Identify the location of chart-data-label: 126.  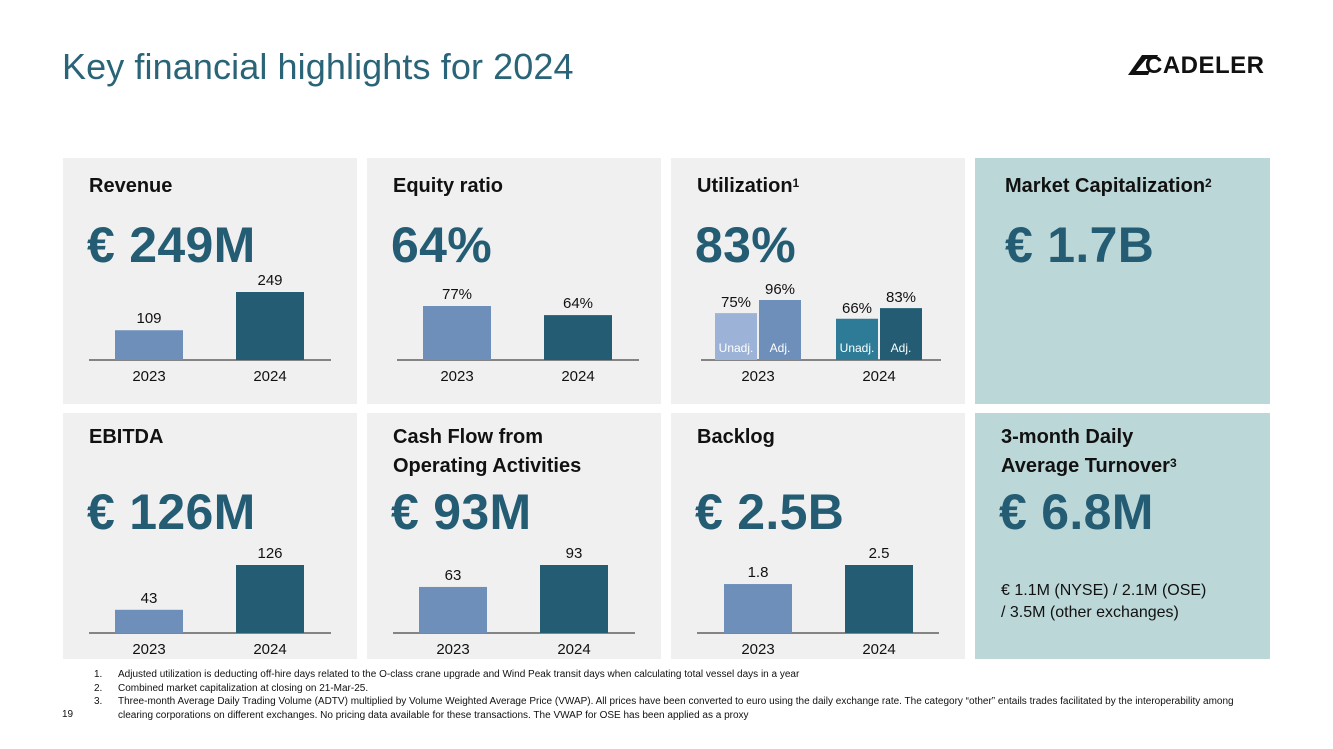
(269, 553).